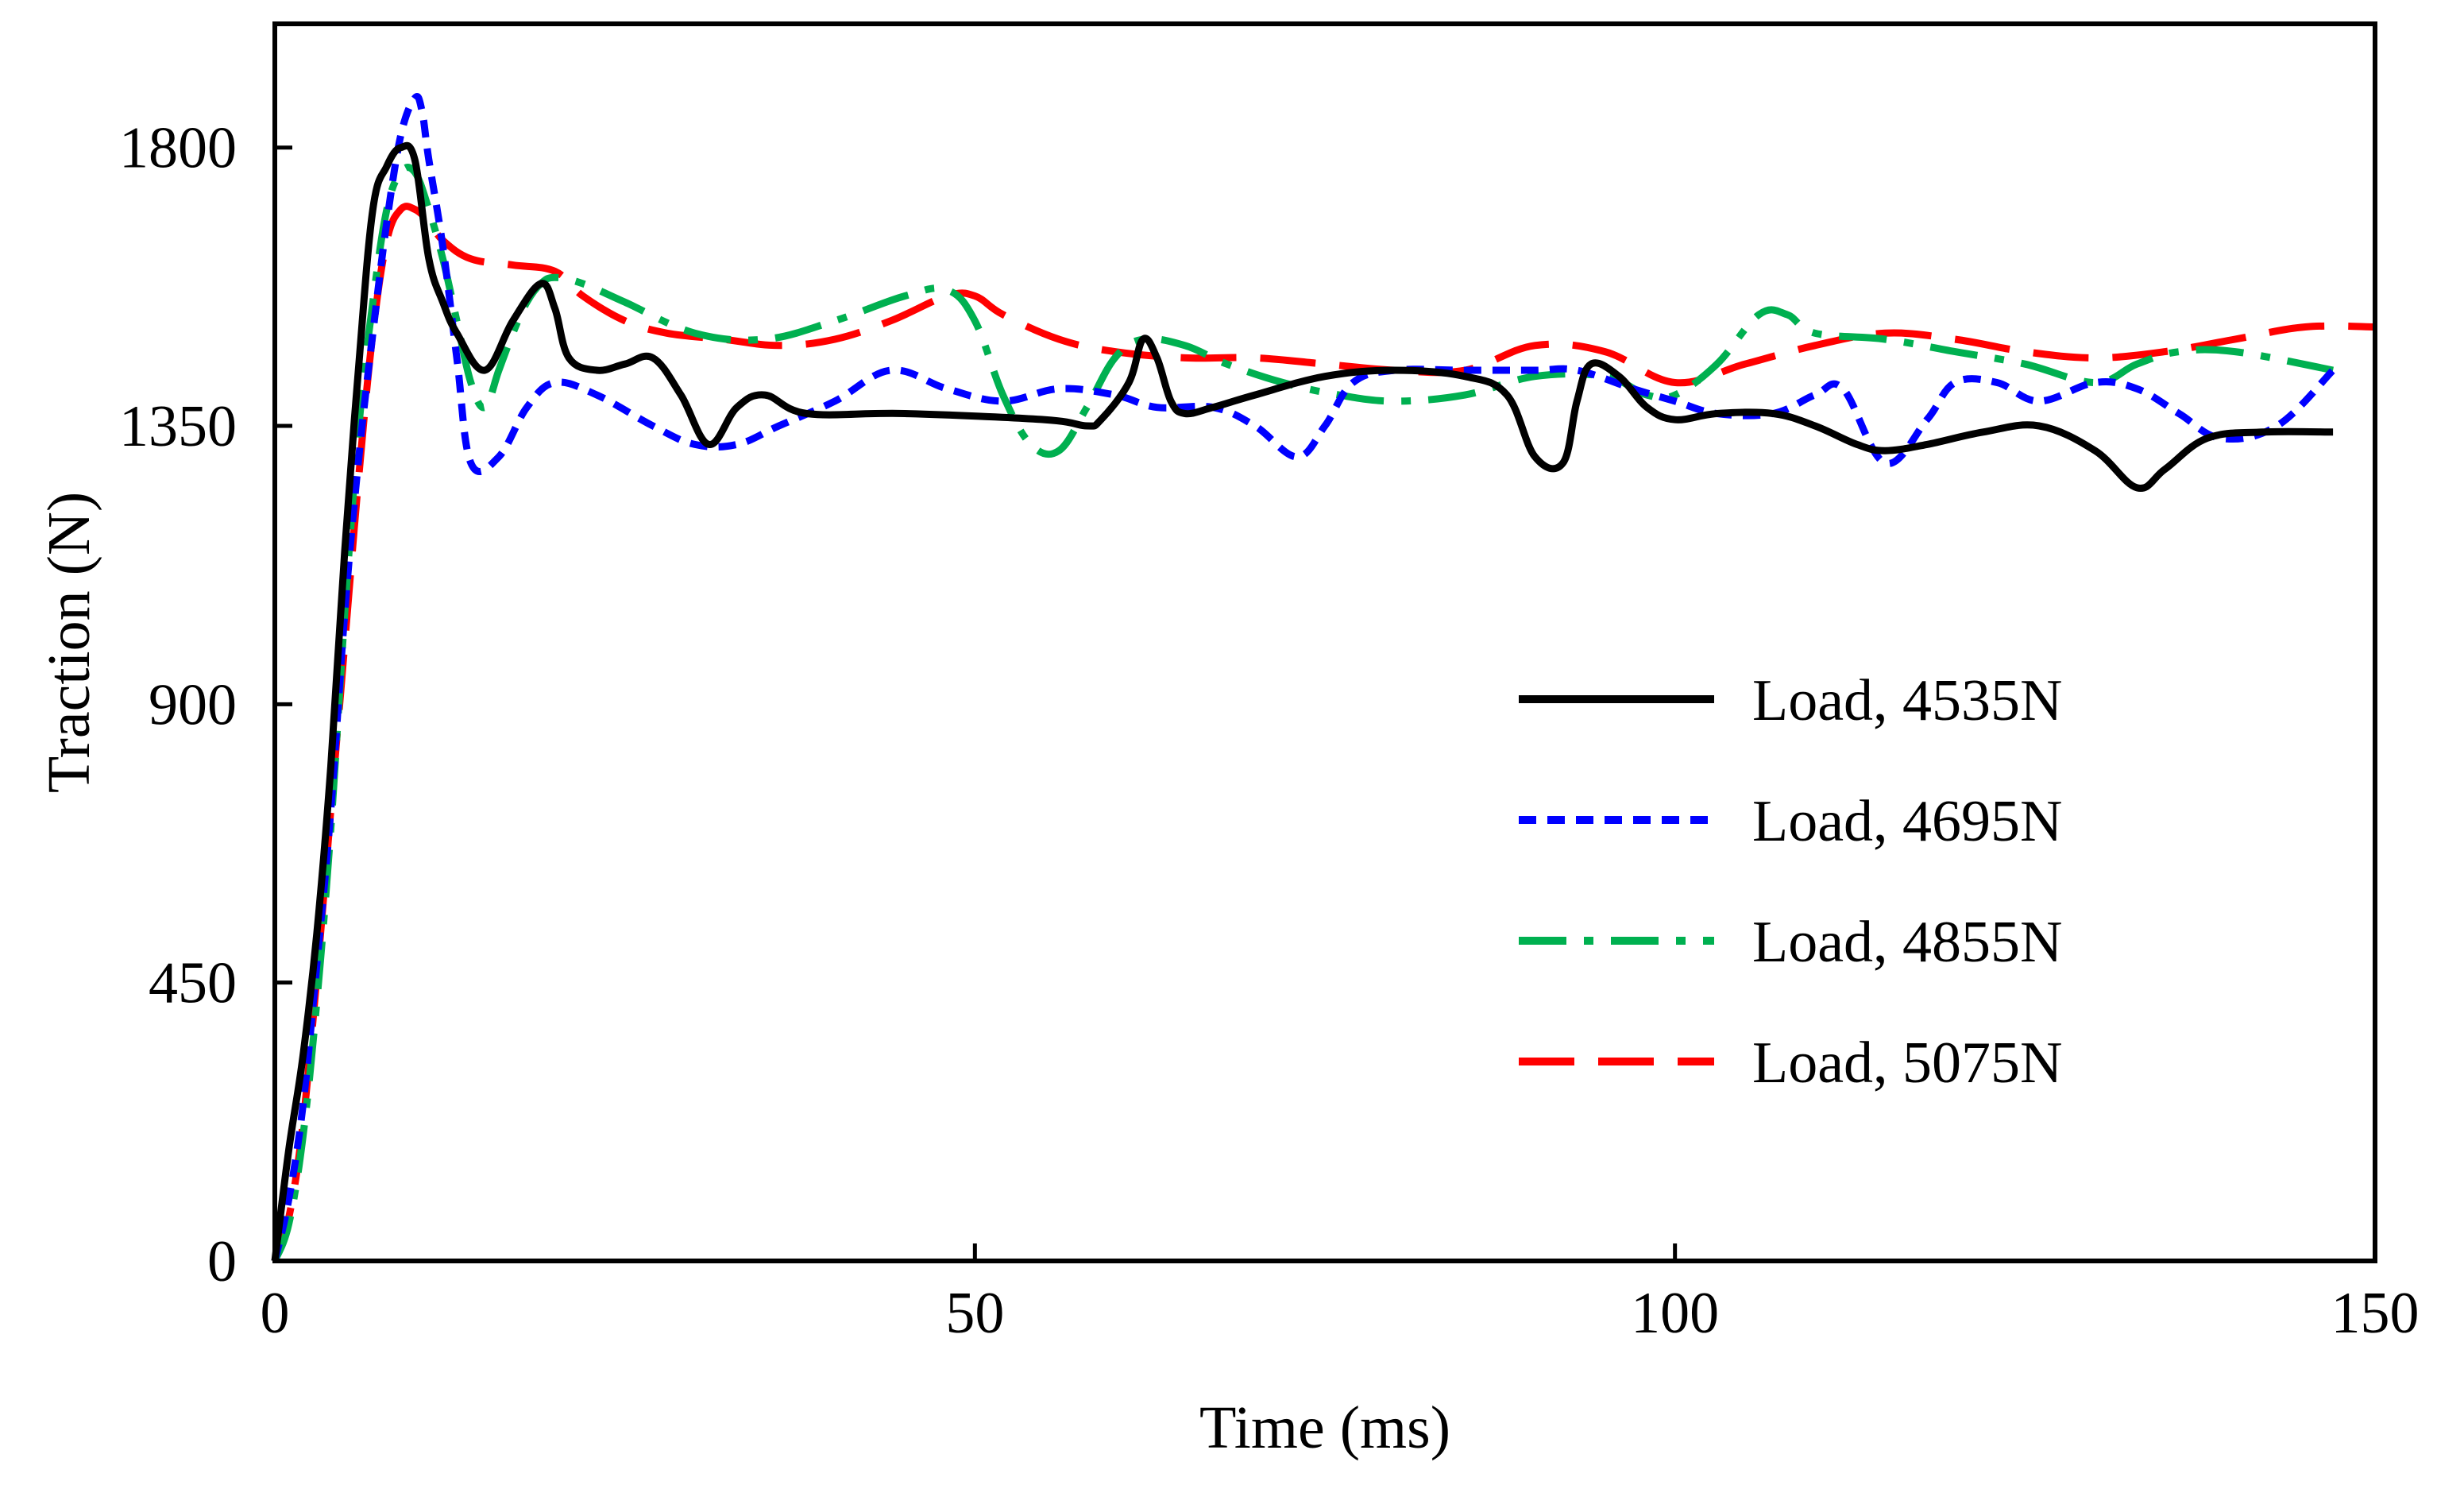 The height and width of the screenshot is (1485, 2464). What do you see at coordinates (975, 1314) in the screenshot?
I see `x-tick-label: 50` at bounding box center [975, 1314].